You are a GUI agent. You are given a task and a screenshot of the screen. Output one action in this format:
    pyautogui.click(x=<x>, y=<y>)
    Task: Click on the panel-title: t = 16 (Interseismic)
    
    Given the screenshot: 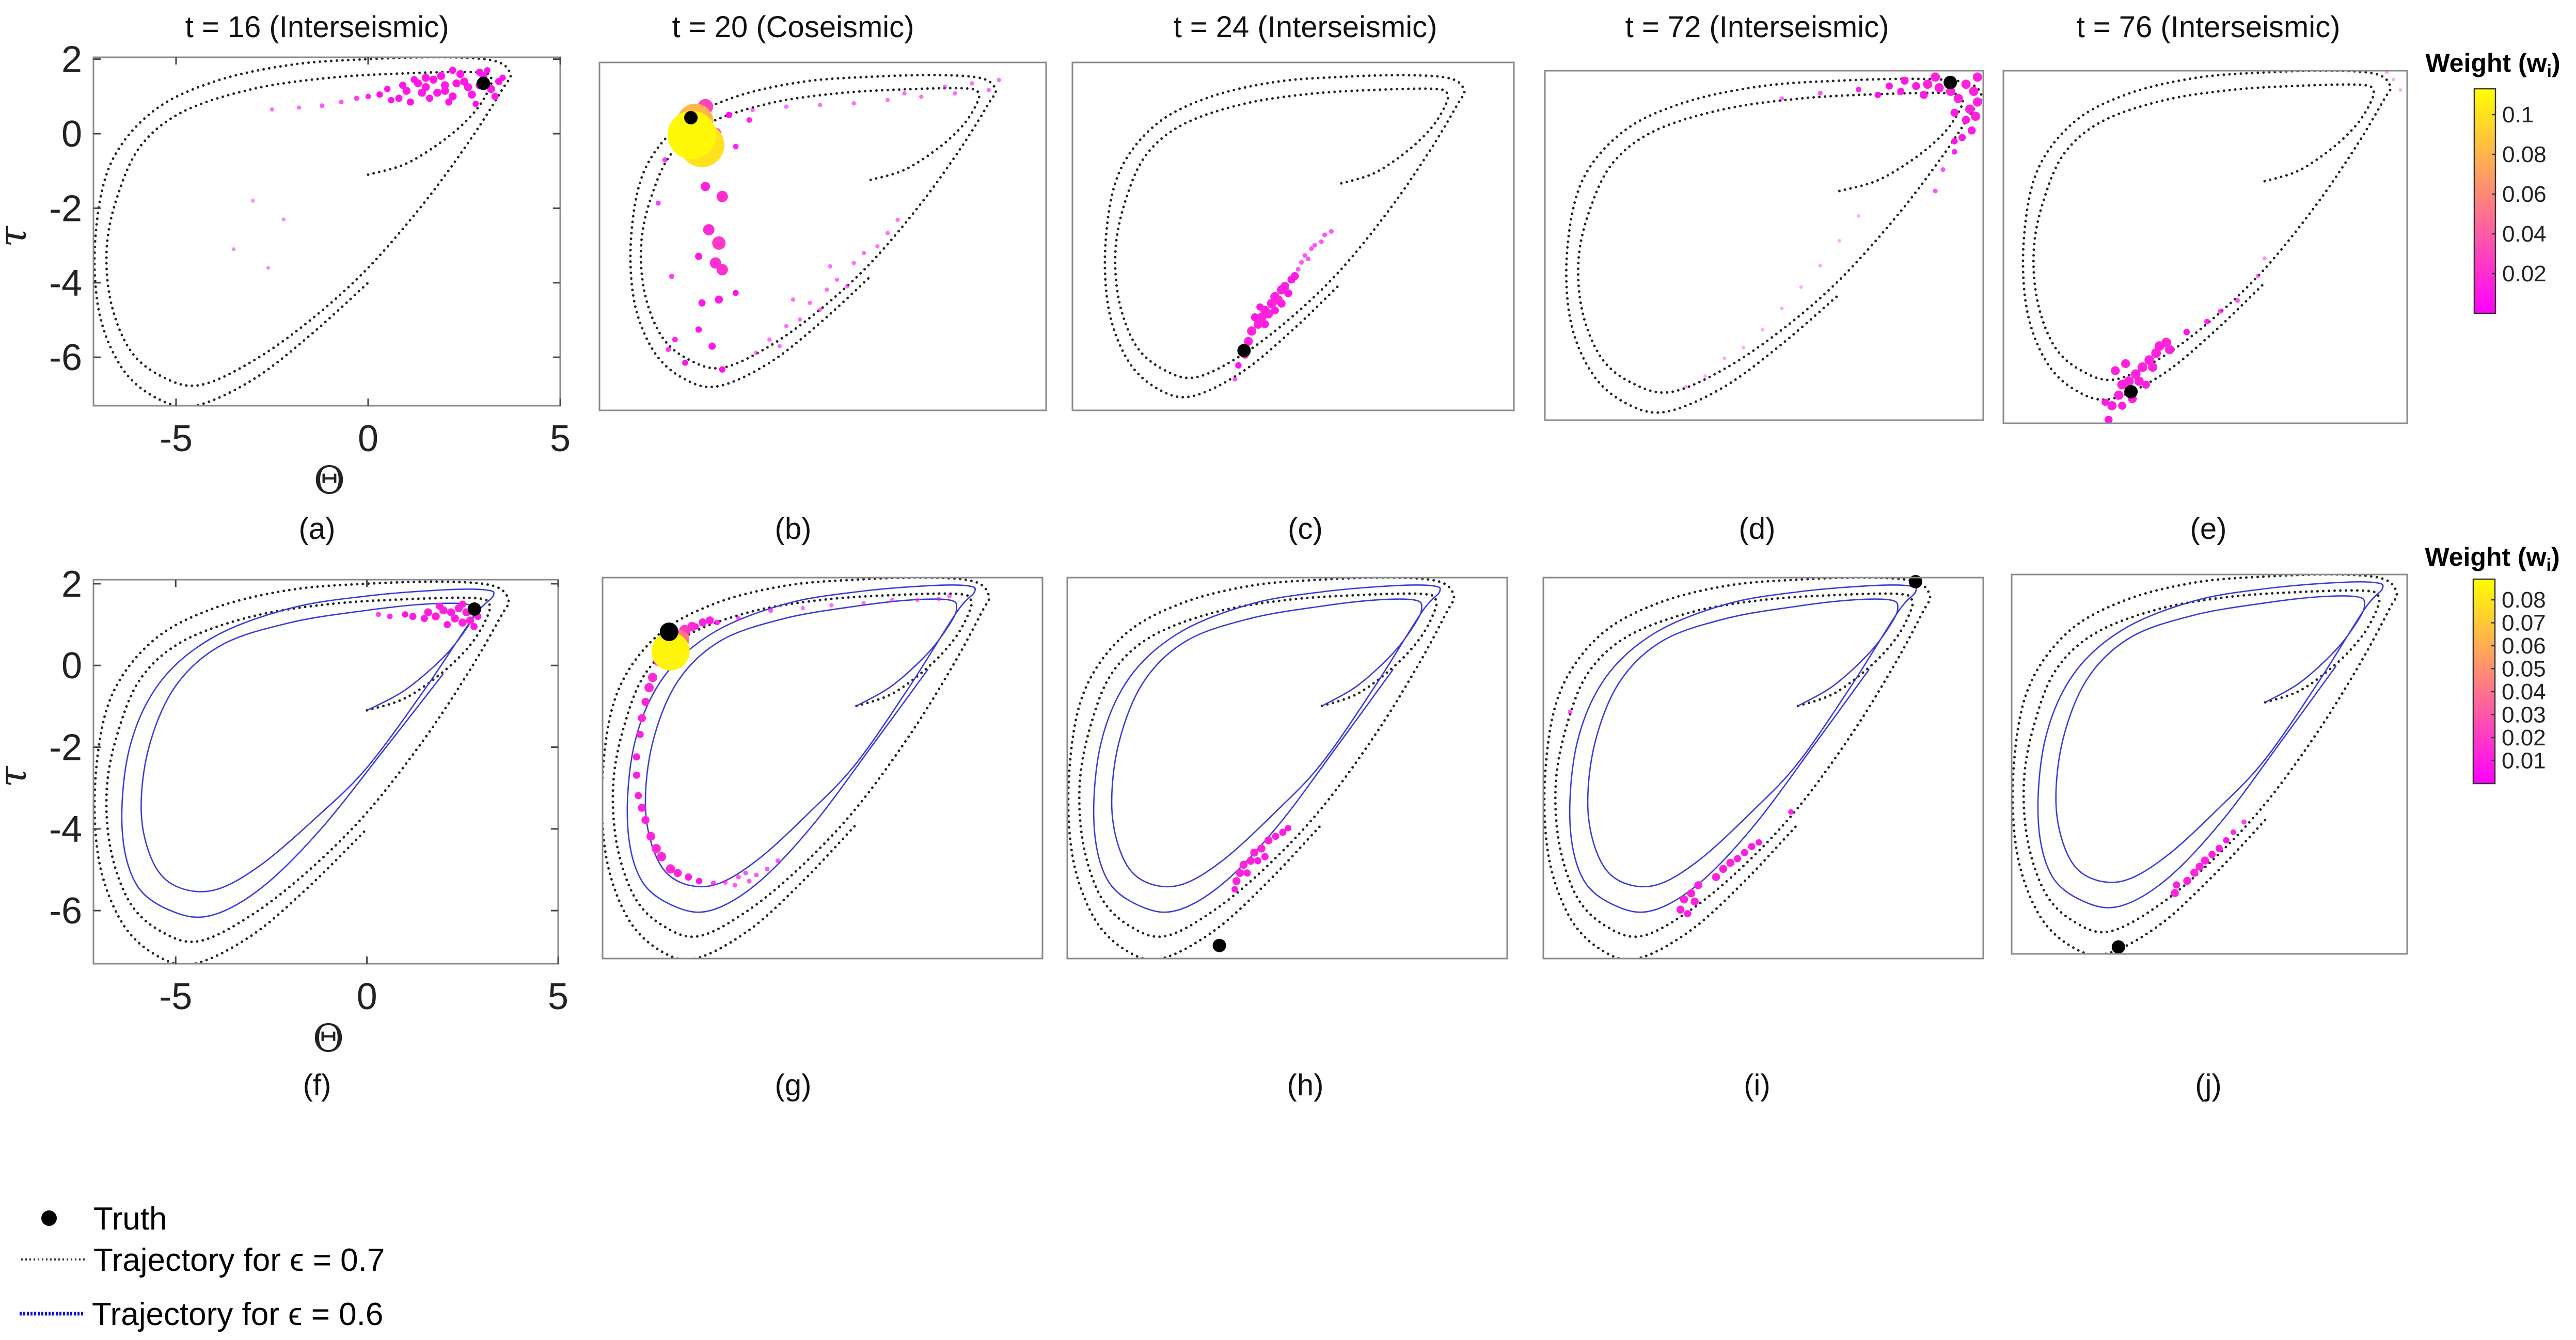 What is the action you would take?
    pyautogui.click(x=317, y=27)
    